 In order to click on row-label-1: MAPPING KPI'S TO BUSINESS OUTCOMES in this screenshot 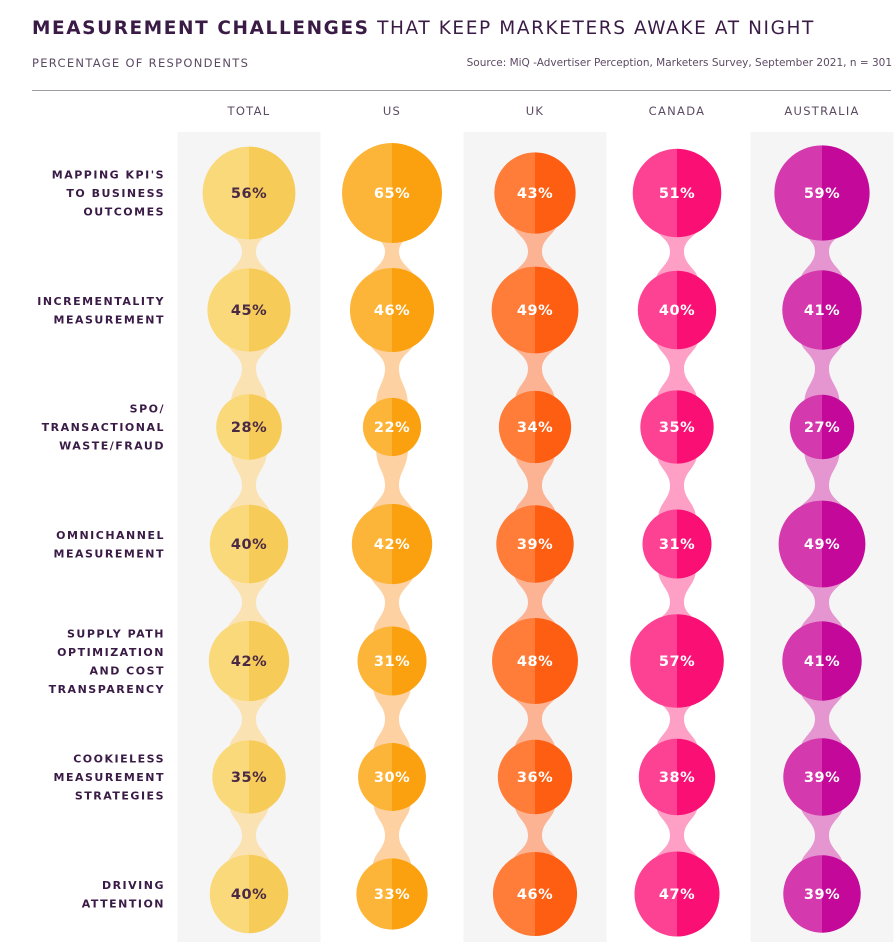, I will do `click(108, 194)`.